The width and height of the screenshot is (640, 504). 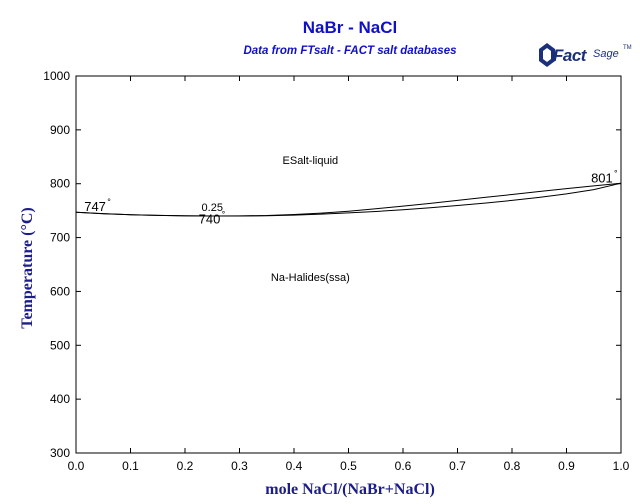 What do you see at coordinates (350, 27) in the screenshot?
I see `chart-title: NaBr - NaCl` at bounding box center [350, 27].